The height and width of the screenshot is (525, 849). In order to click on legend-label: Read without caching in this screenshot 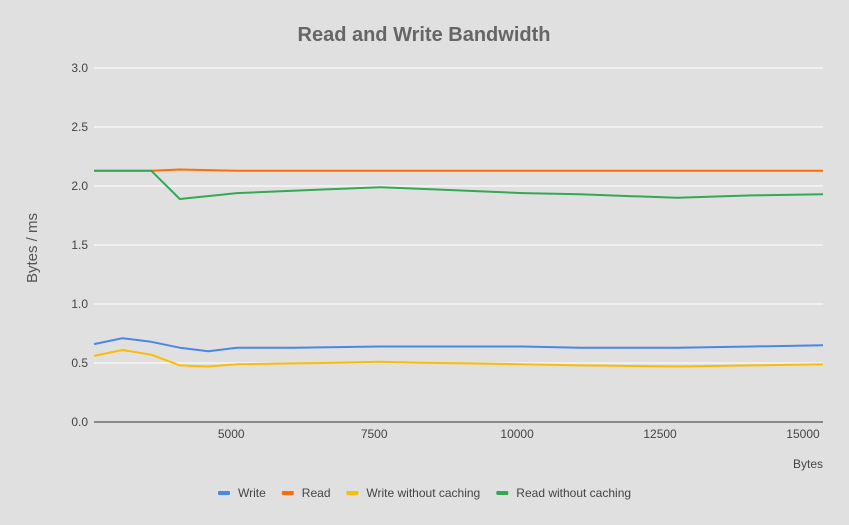, I will do `click(573, 493)`.